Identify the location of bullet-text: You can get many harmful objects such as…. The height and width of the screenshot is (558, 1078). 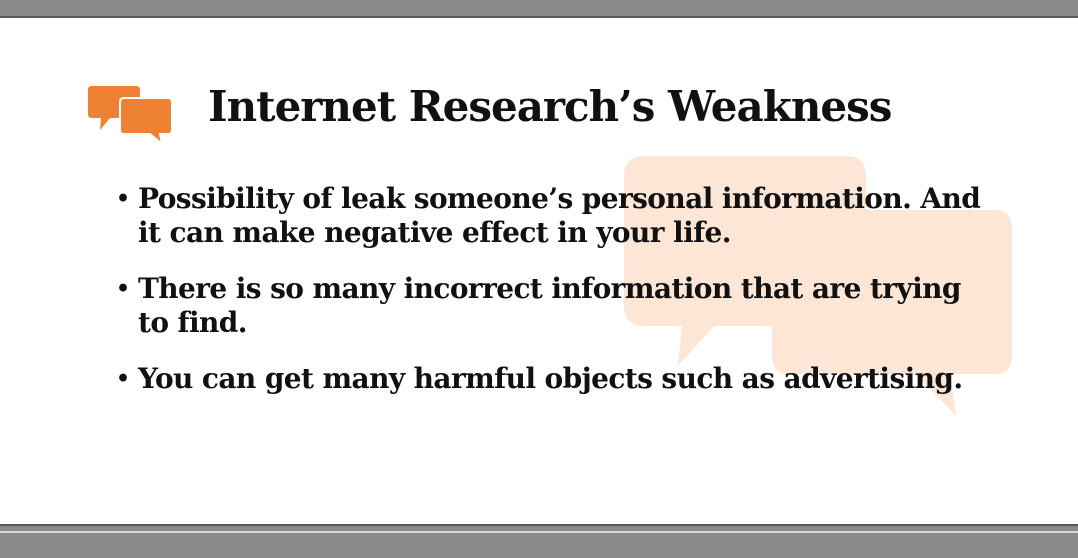
(550, 378).